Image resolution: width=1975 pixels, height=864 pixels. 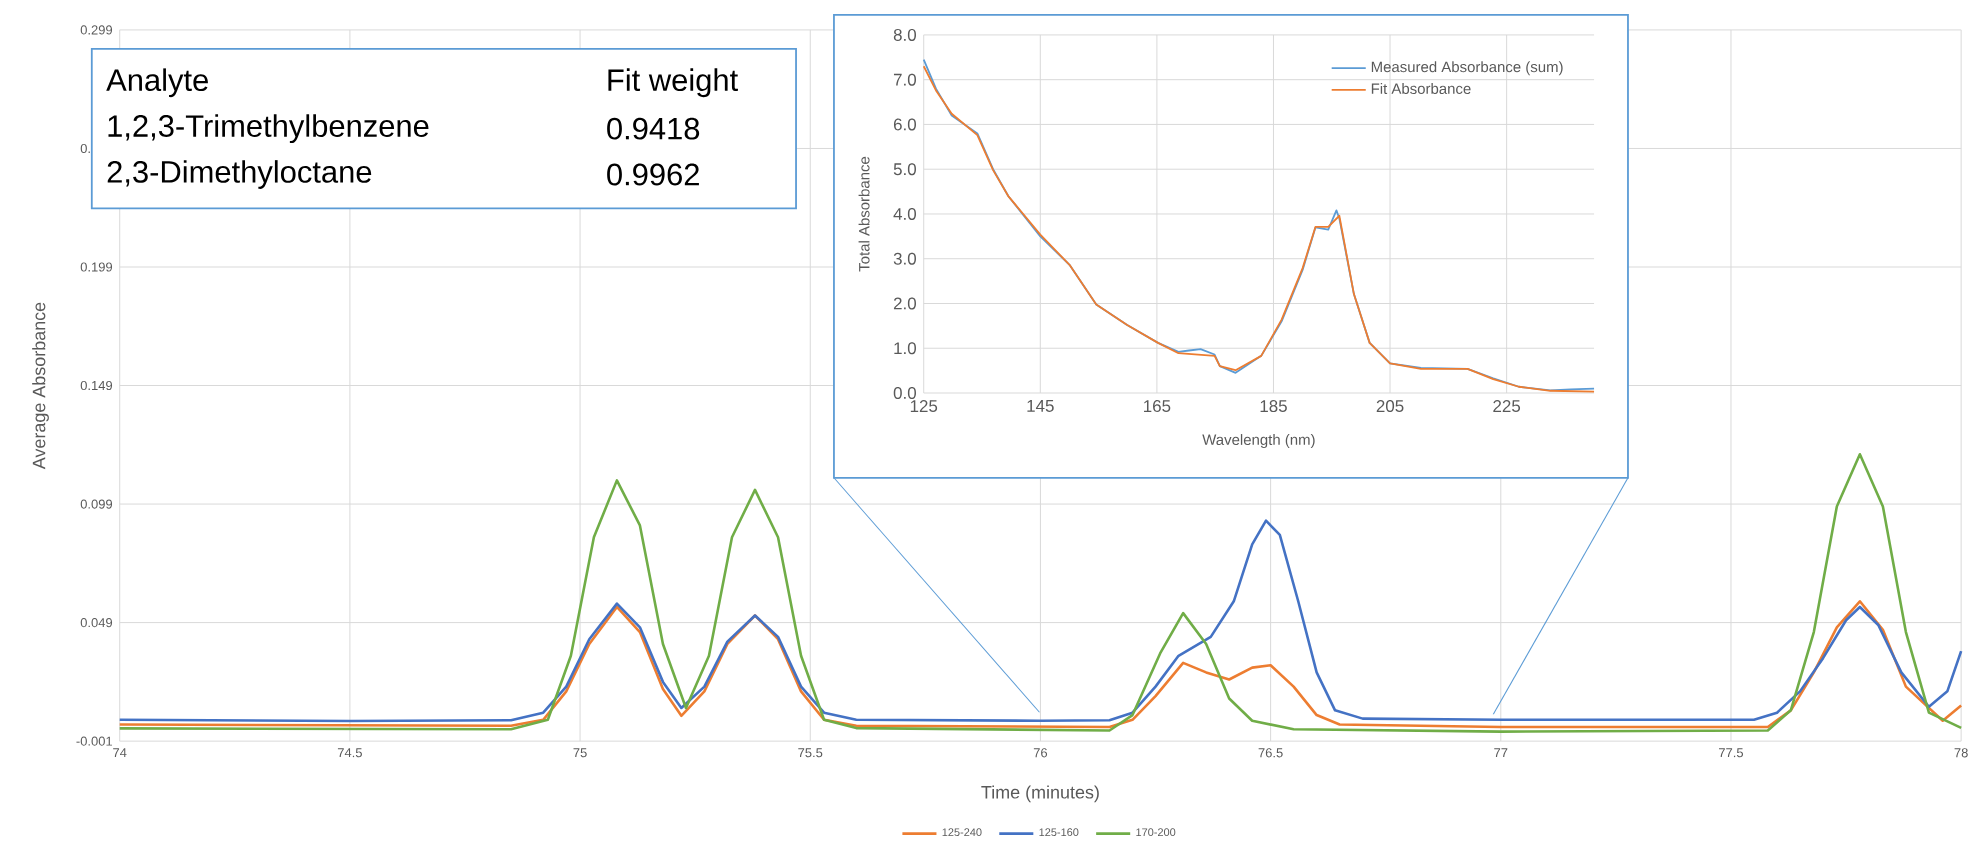 I want to click on y-tick-label: 0.099, so click(x=96, y=504).